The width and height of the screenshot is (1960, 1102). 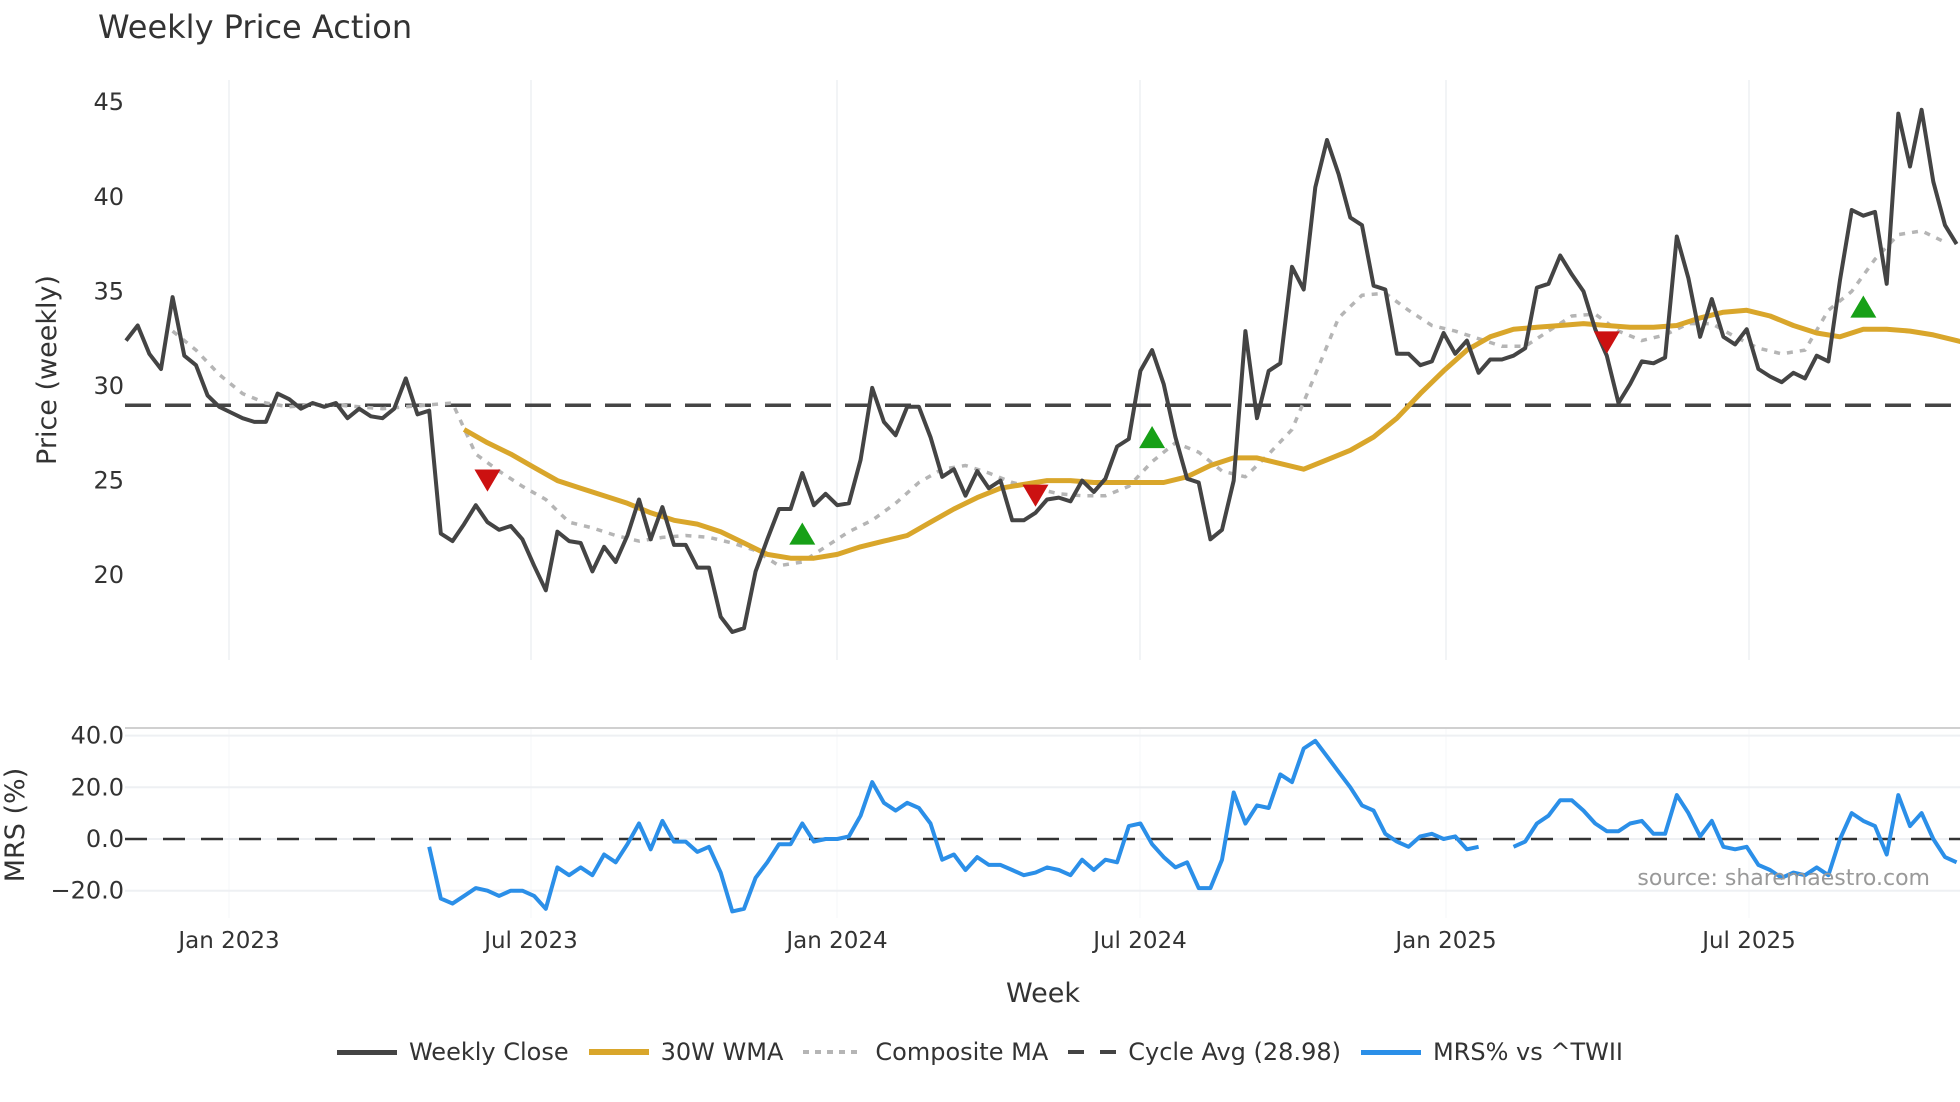 I want to click on x-tick-label: Jan 2024, so click(x=835, y=941).